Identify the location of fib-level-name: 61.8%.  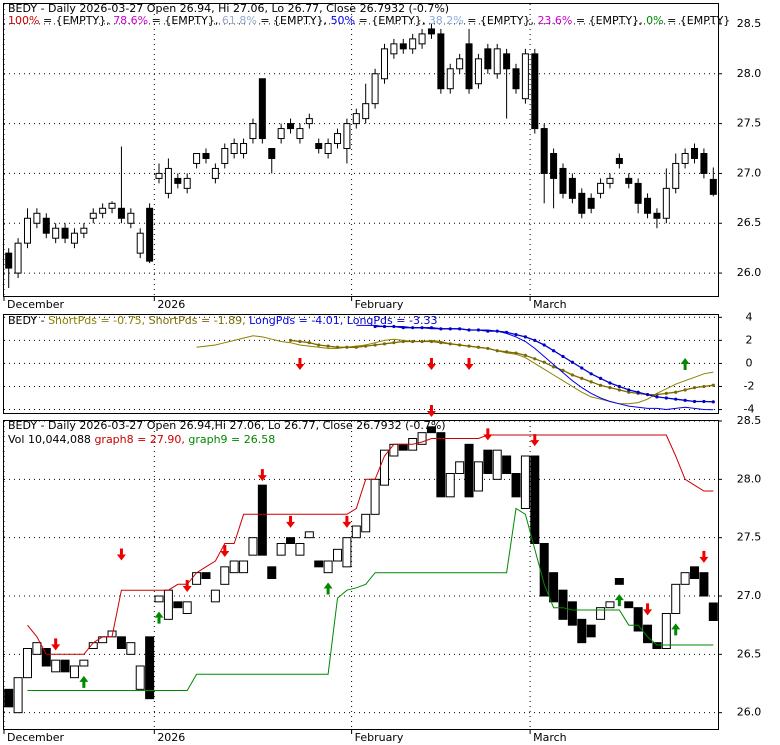
(239, 20).